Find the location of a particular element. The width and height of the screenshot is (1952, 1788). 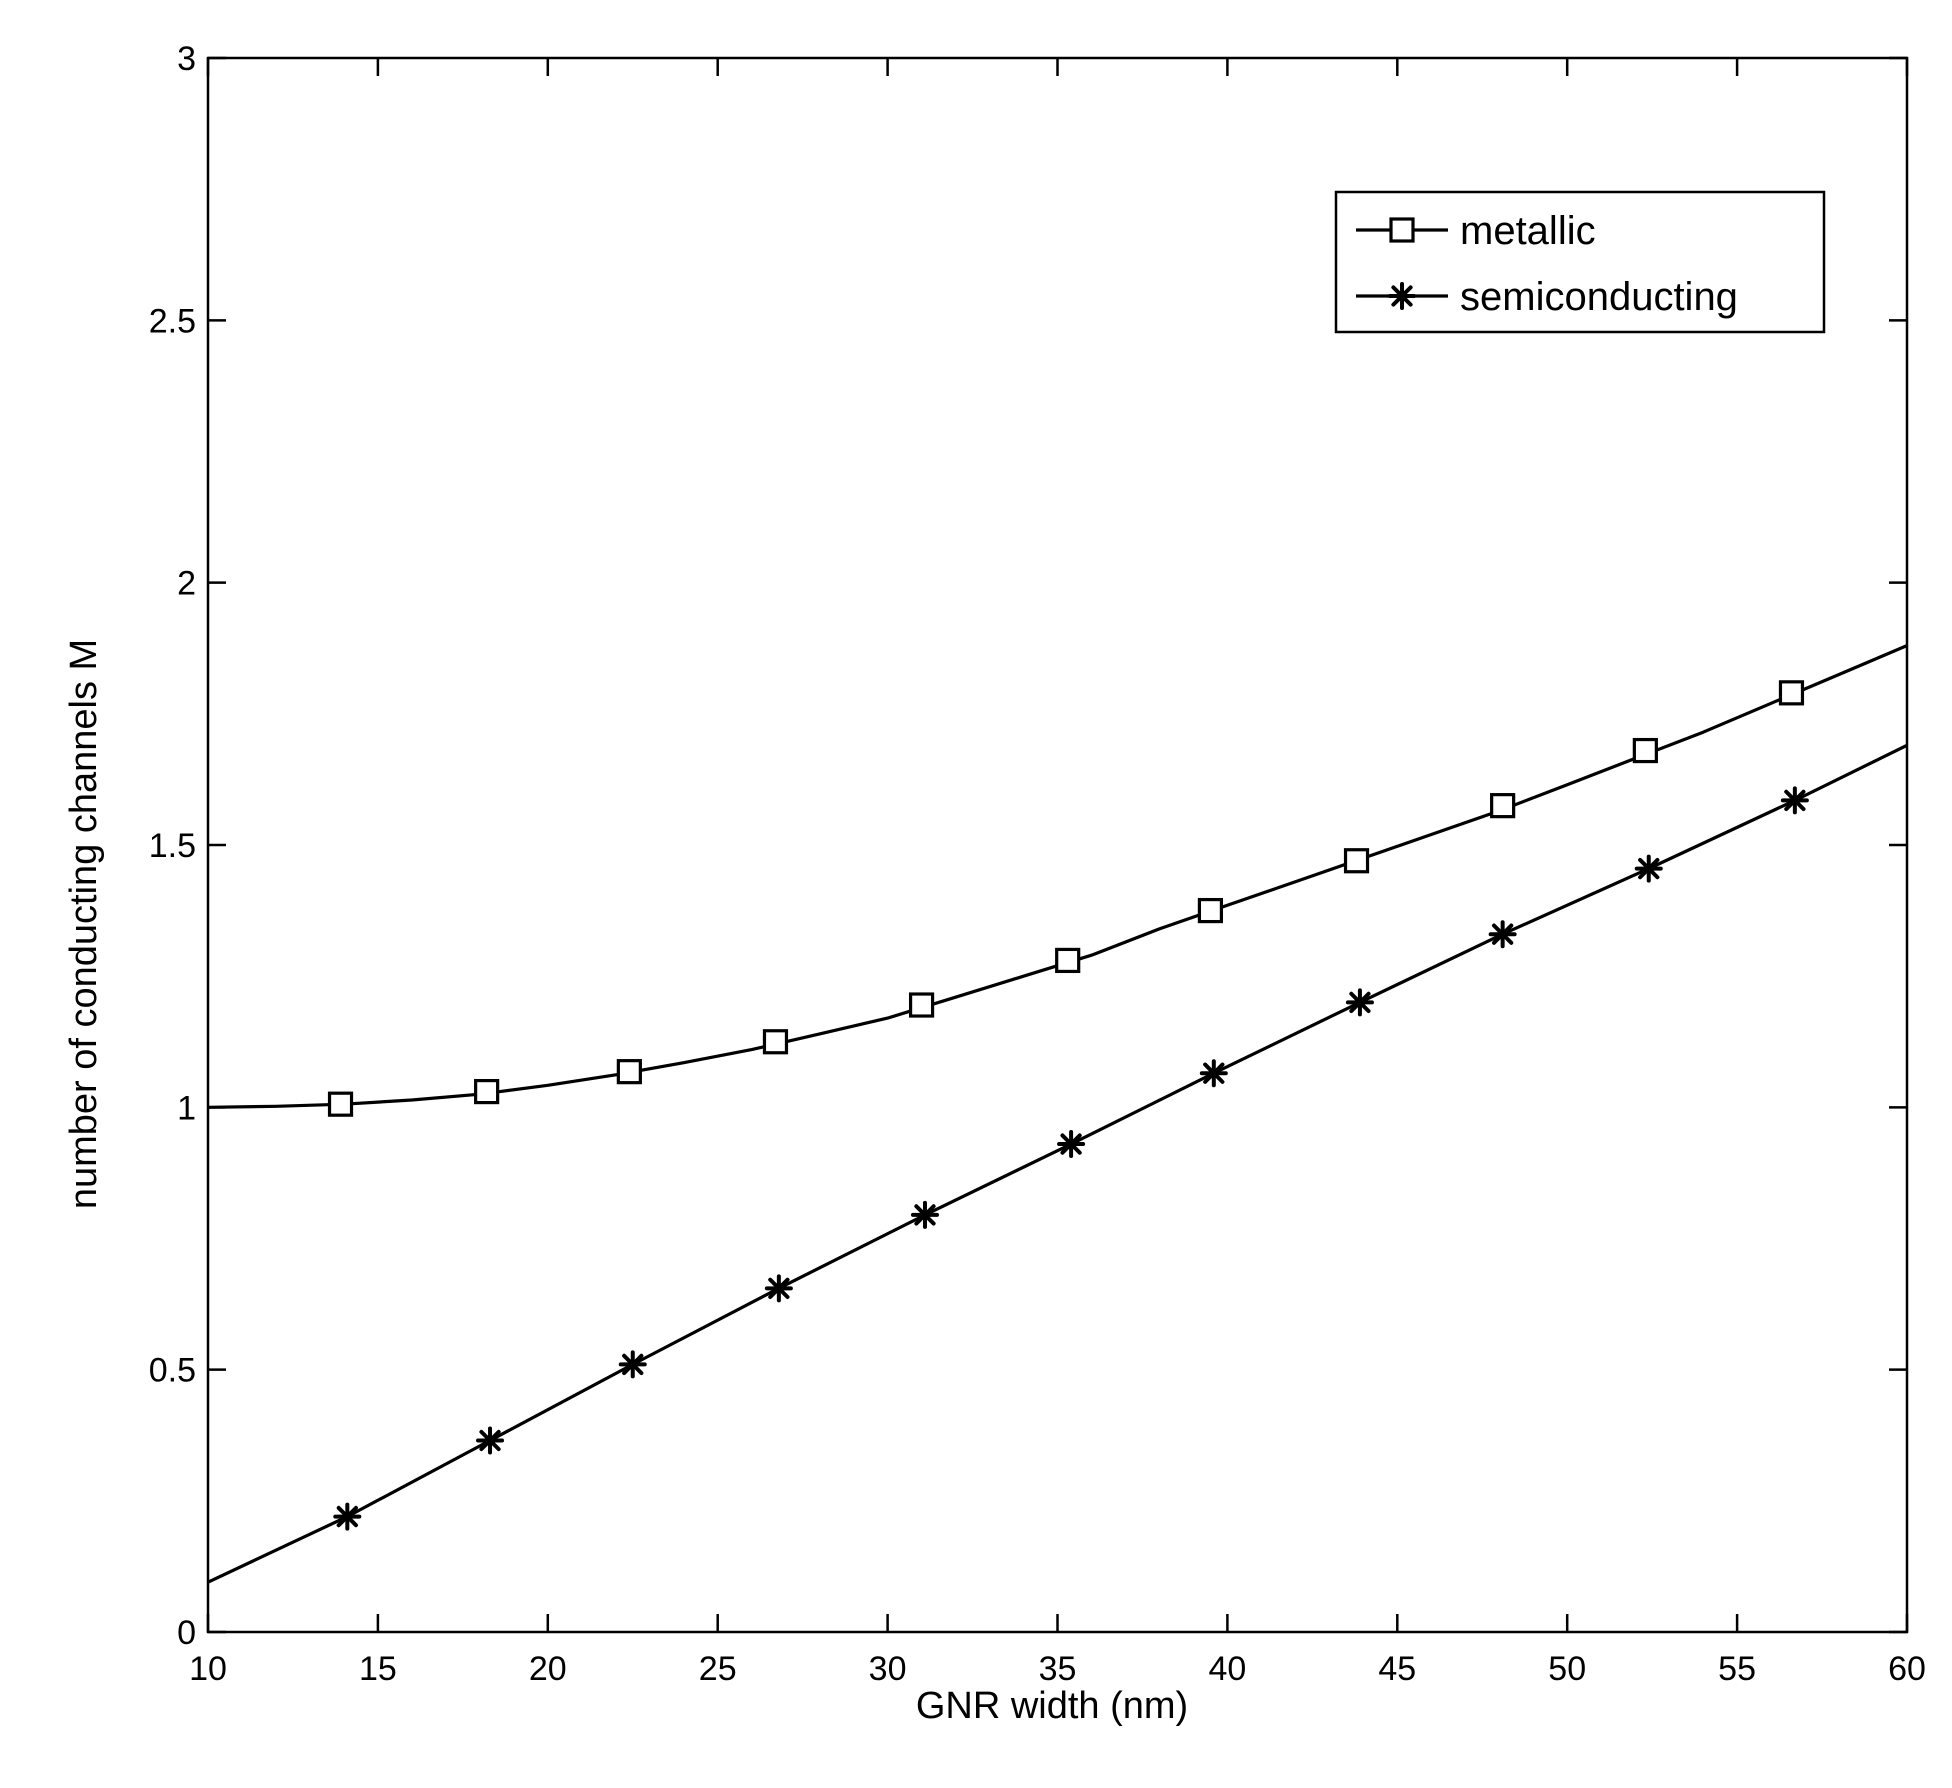

x-tick-label: 40 is located at coordinates (1227, 1669).